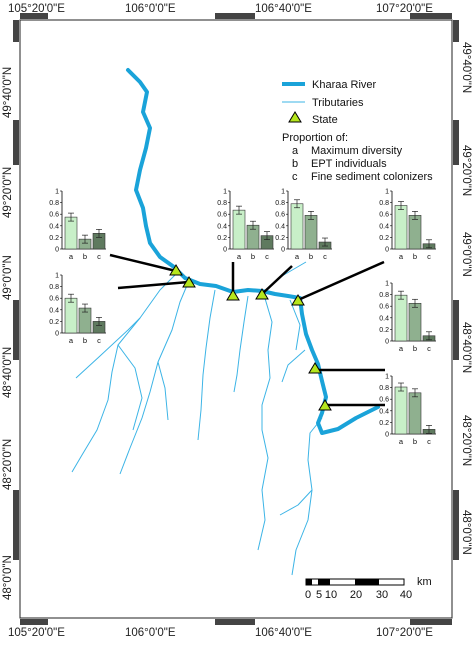 The width and height of the screenshot is (474, 645). What do you see at coordinates (372, 177) in the screenshot?
I see `legend-item-c: Fine sediment colonizers` at bounding box center [372, 177].